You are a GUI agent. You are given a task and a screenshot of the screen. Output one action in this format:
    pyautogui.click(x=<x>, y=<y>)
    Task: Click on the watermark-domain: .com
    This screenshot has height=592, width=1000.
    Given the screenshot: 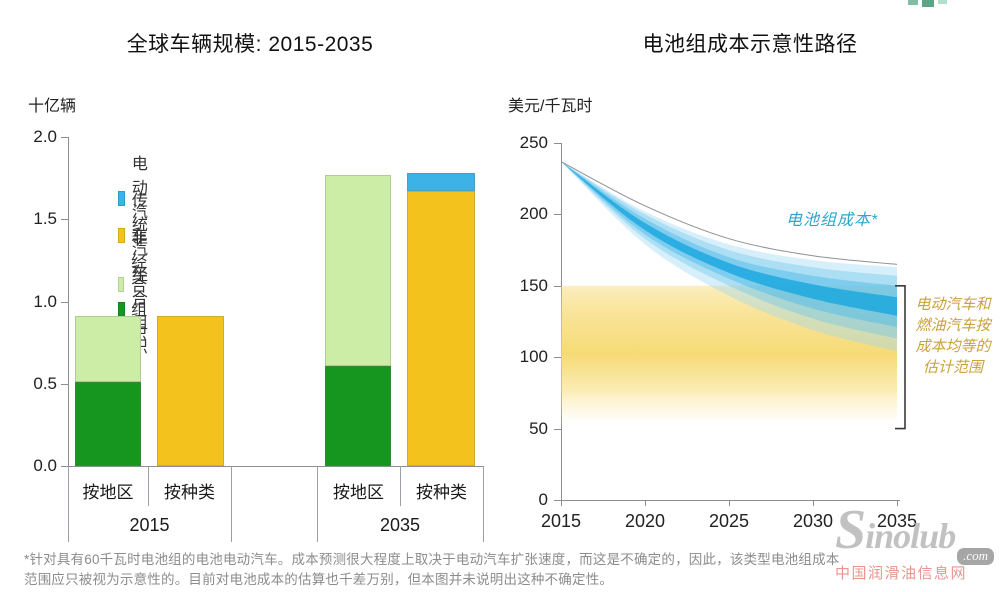 What is the action you would take?
    pyautogui.click(x=975, y=556)
    